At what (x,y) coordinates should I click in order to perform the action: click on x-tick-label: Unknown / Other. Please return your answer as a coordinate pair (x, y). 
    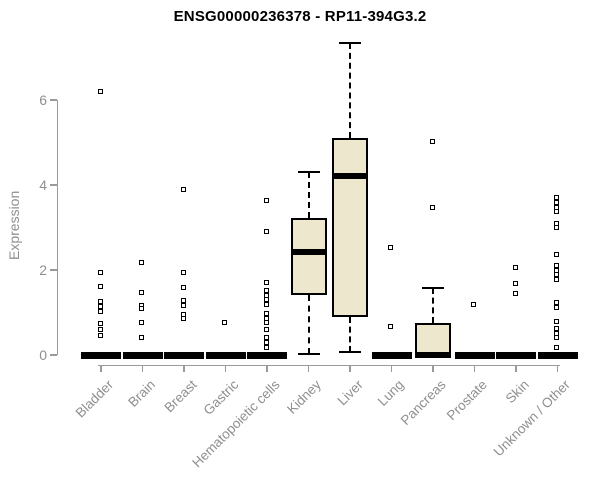
    Looking at the image, I should click on (532, 418).